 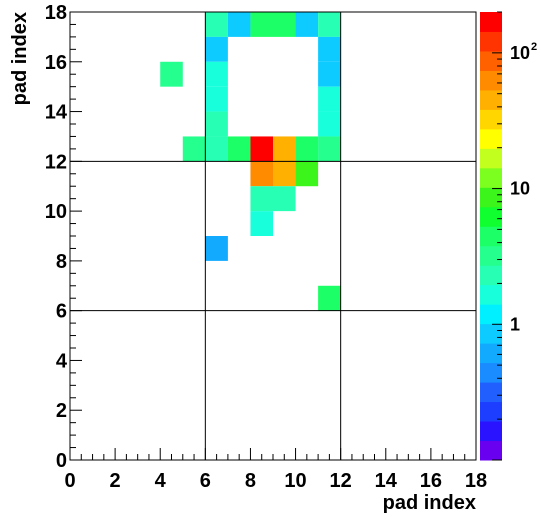 I want to click on y-tick-label: 18, so click(x=56, y=13).